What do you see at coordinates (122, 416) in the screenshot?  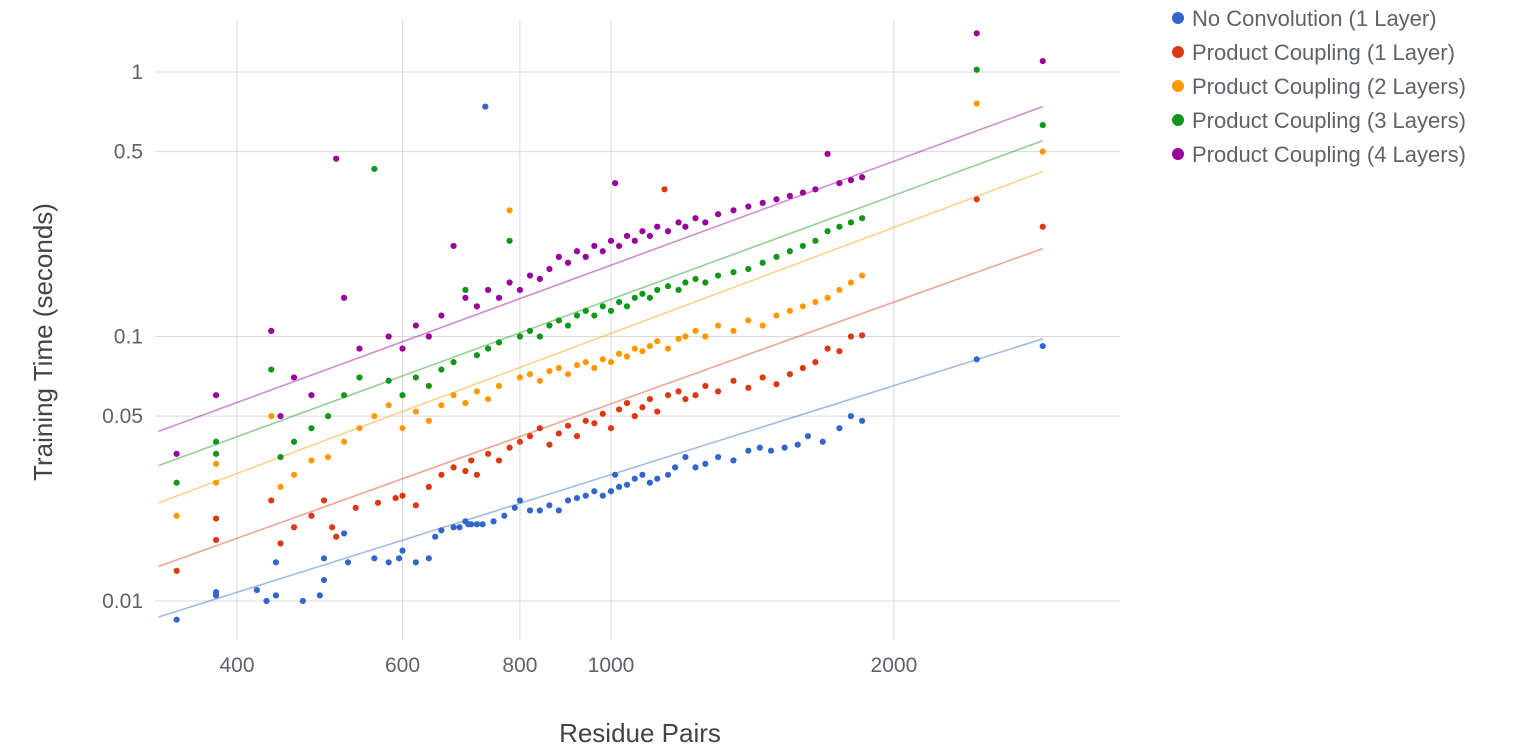 I see `y-tick-label: 0.05` at bounding box center [122, 416].